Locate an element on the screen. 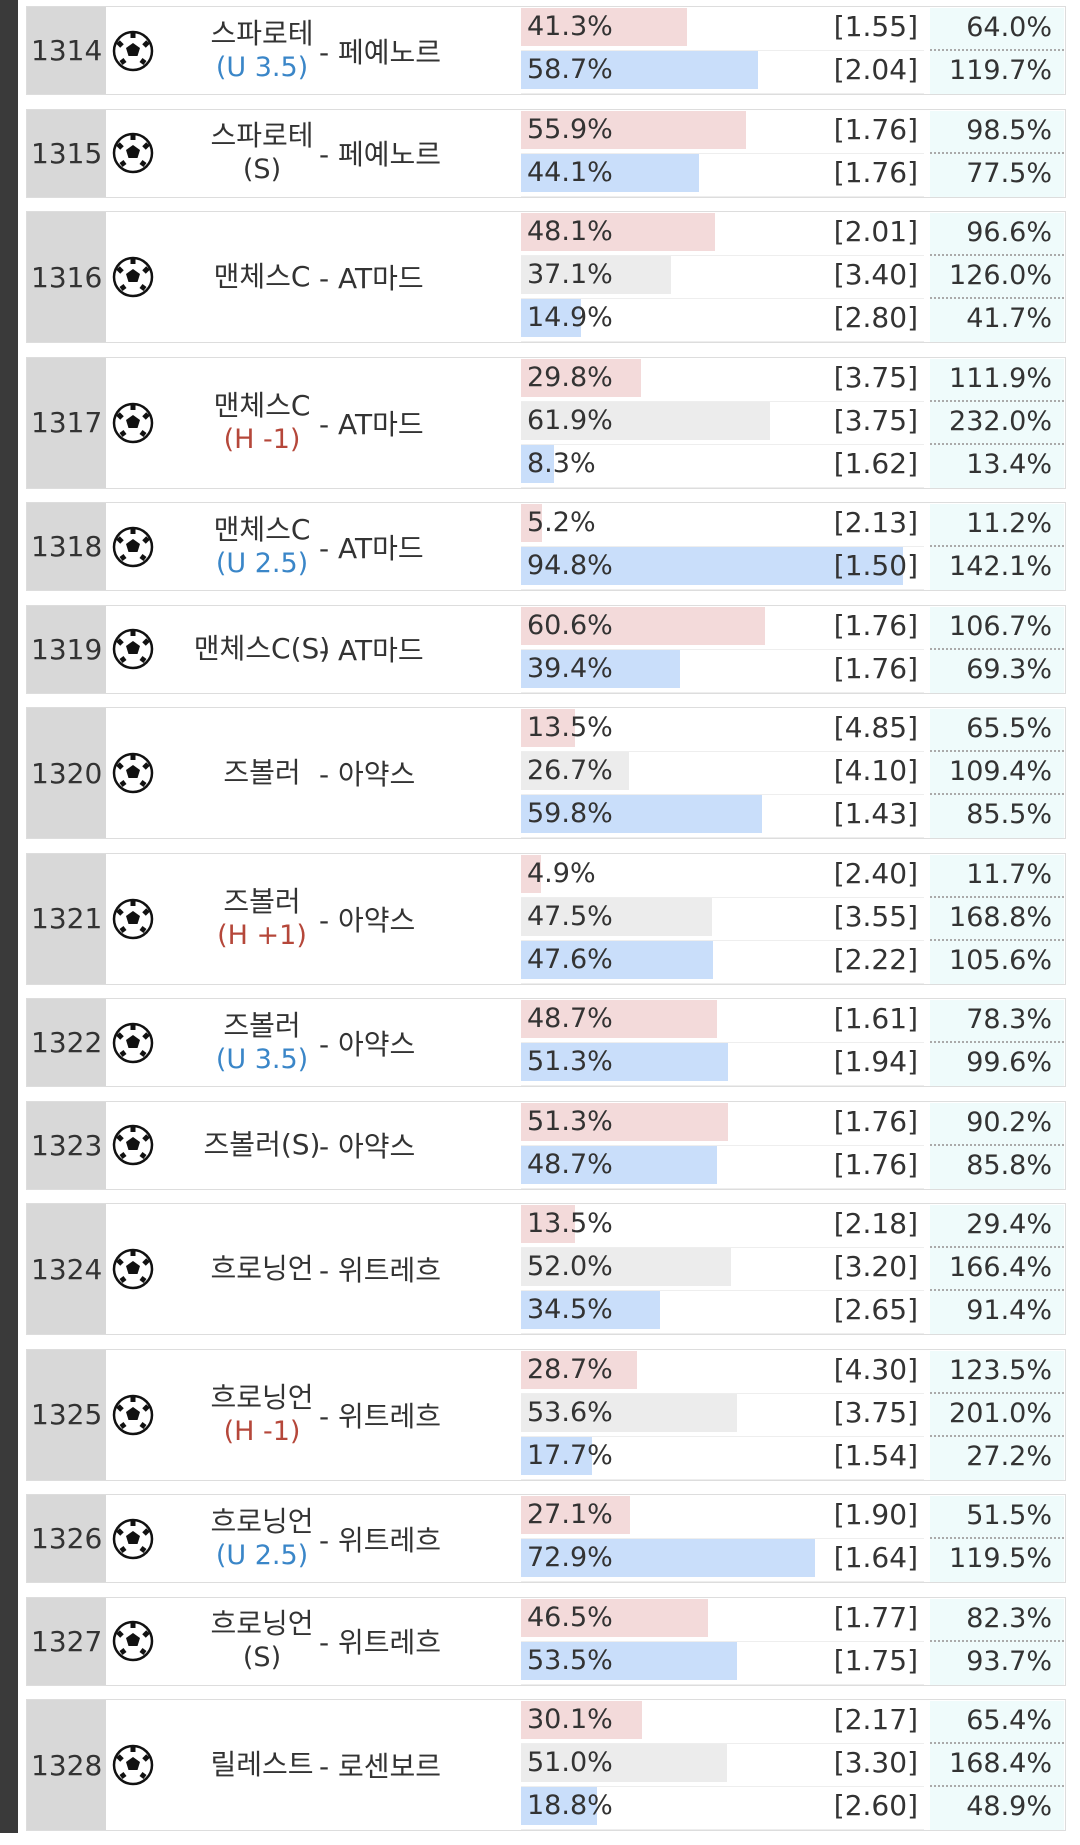 The image size is (1080, 1845). outcome-line: 37.1% [3.40] is located at coordinates (722, 277).